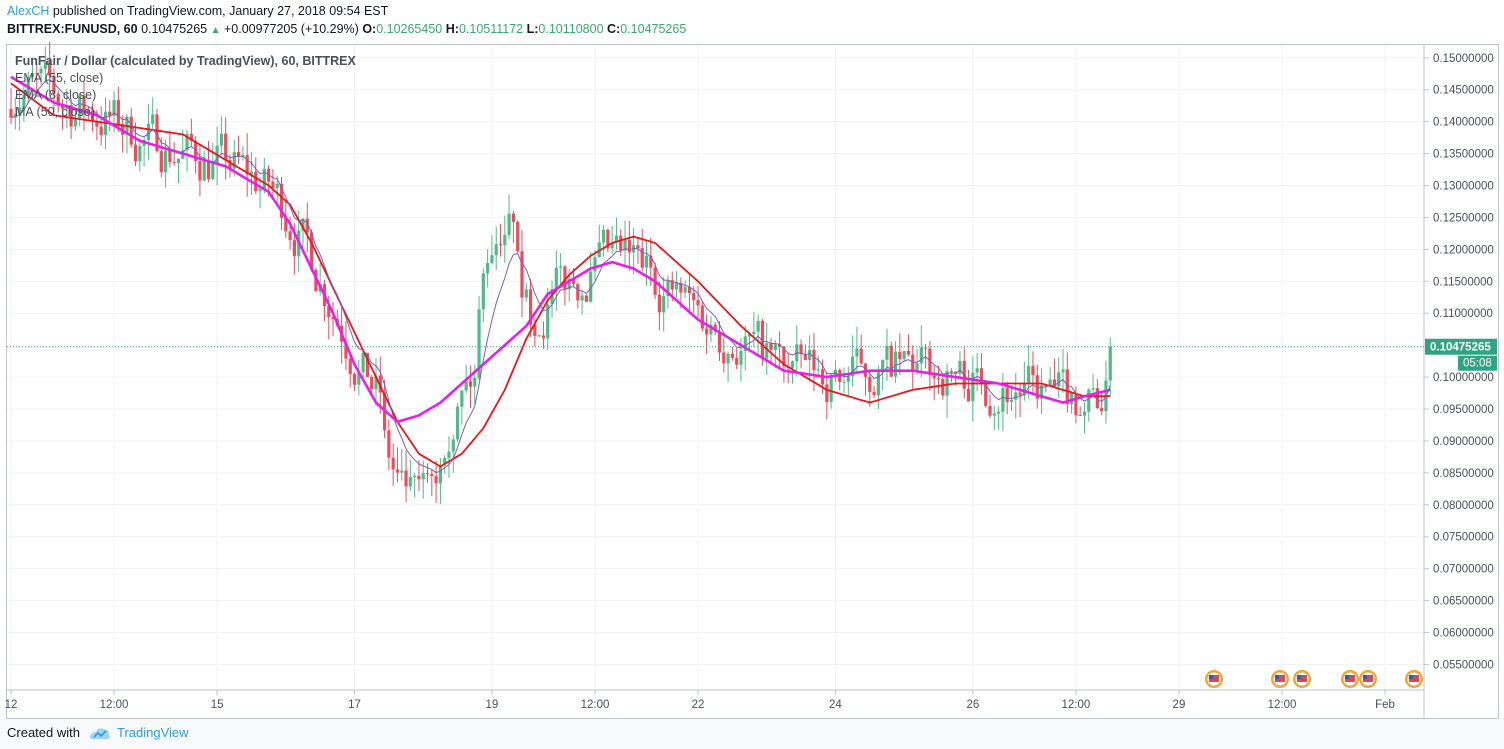 The image size is (1504, 749). I want to click on legend-ema8: EMA (8, close), so click(56, 95).